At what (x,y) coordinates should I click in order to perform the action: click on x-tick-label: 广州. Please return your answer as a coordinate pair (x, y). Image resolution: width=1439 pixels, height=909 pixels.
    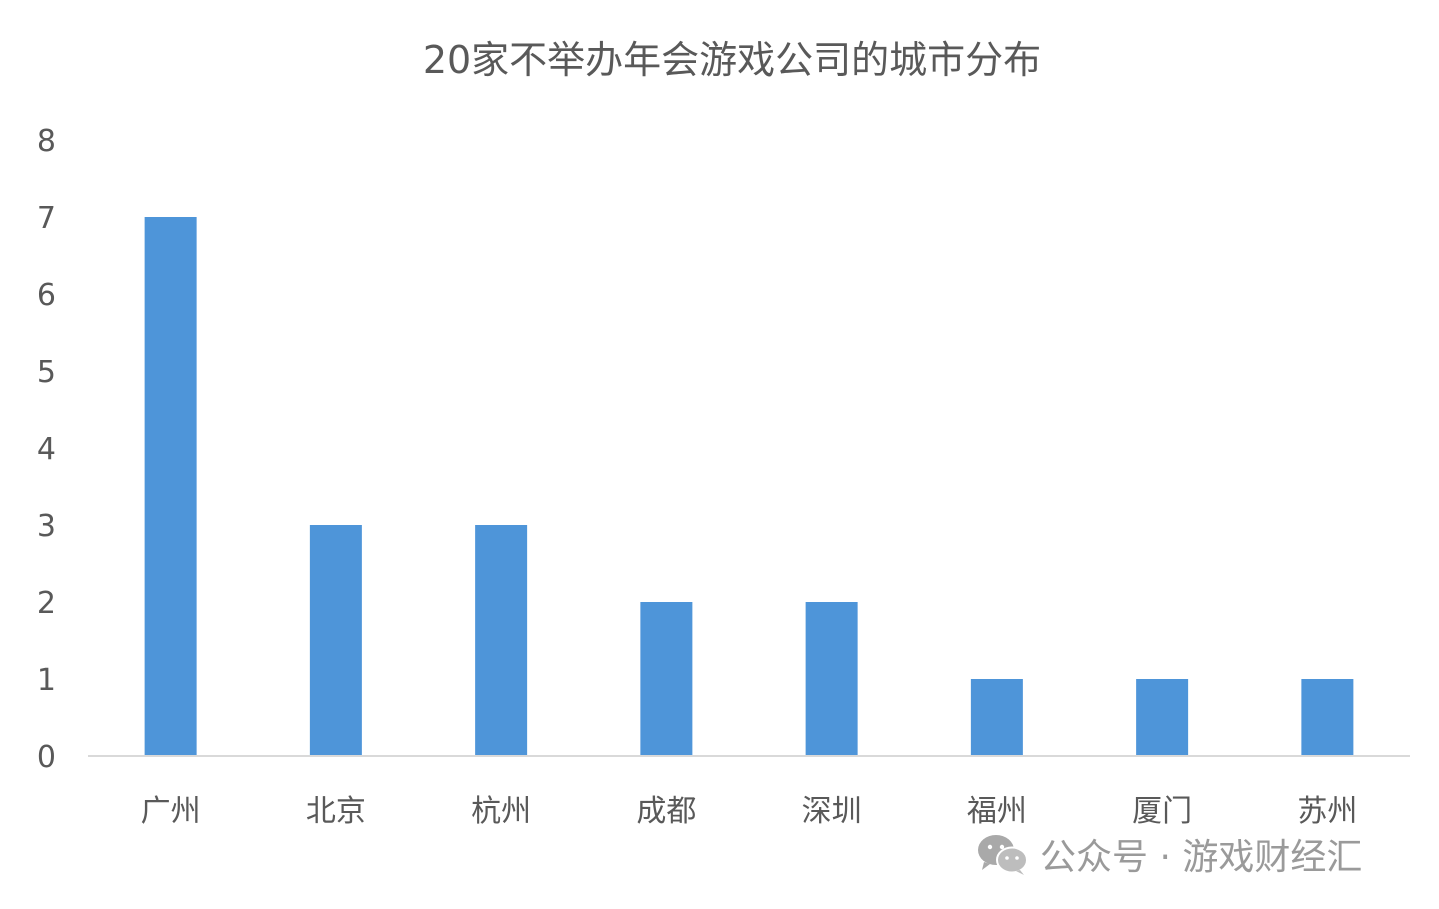
    Looking at the image, I should click on (171, 811).